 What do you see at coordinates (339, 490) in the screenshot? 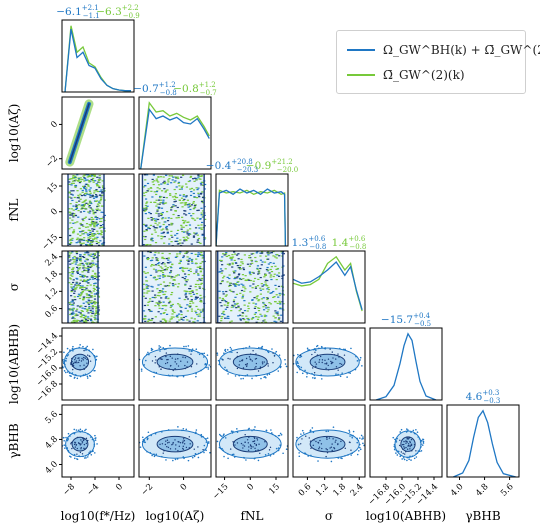
I see `x-tick-label: 1.8` at bounding box center [339, 490].